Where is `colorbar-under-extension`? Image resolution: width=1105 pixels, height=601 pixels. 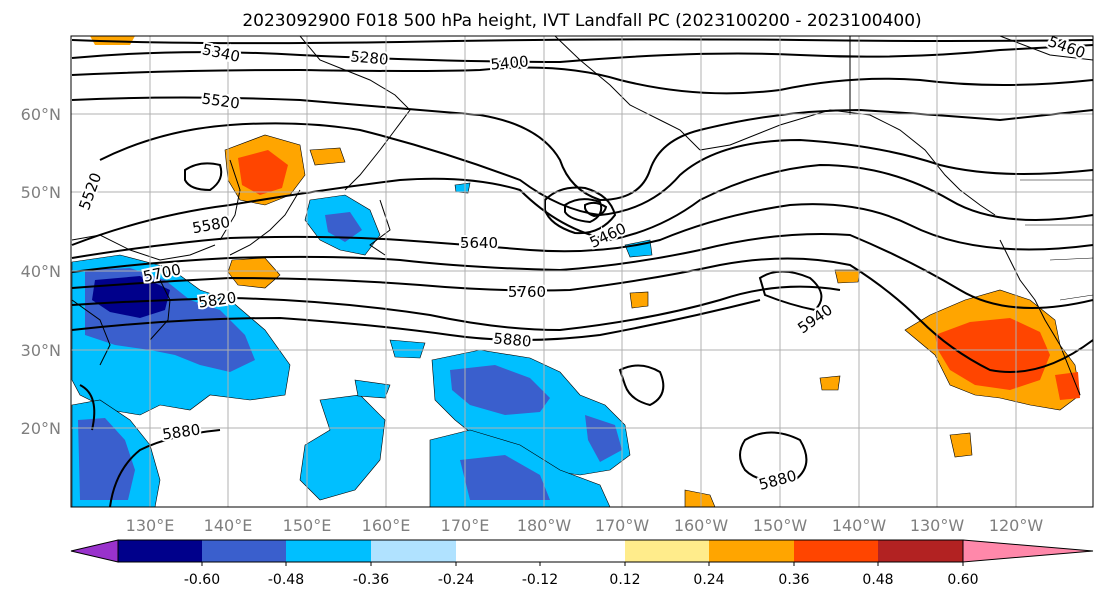
colorbar-under-extension is located at coordinates (94, 551).